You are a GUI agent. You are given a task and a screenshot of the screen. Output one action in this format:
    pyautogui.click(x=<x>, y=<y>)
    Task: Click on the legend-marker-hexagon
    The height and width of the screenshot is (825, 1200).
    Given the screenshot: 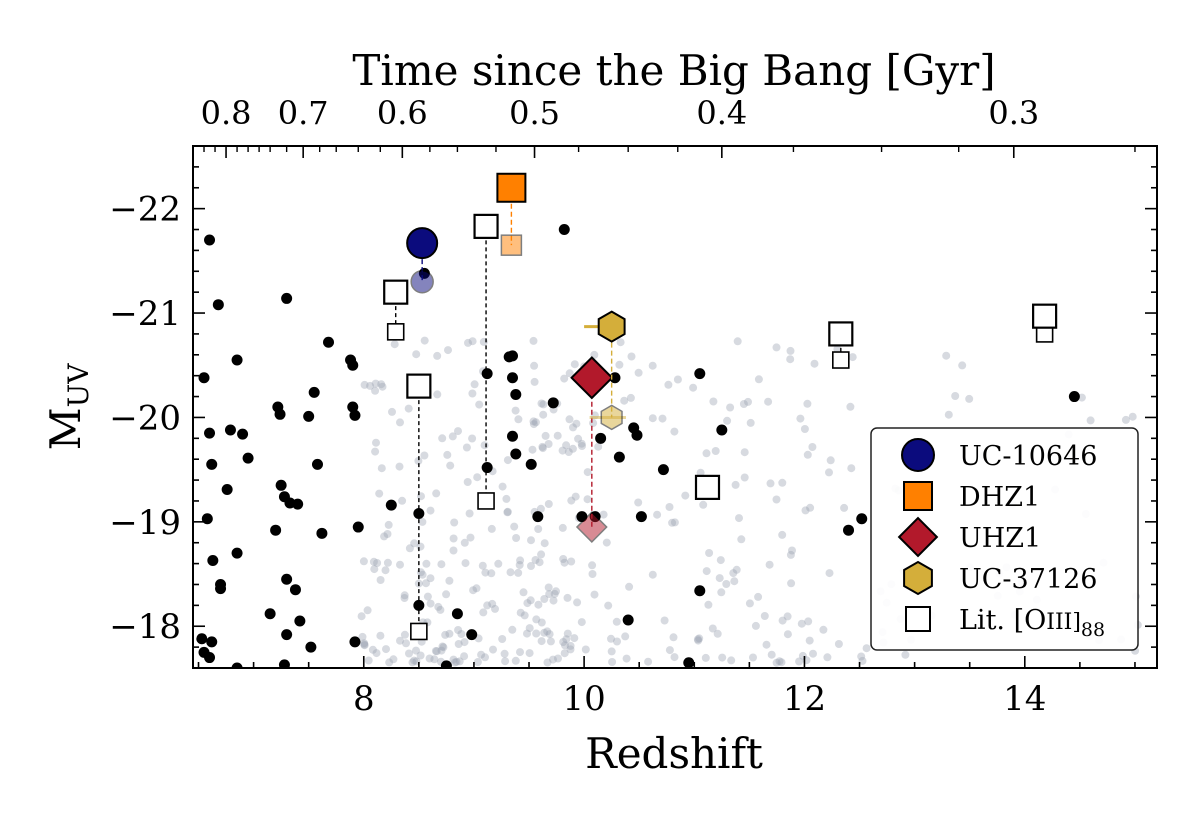 What is the action you would take?
    pyautogui.click(x=918, y=578)
    